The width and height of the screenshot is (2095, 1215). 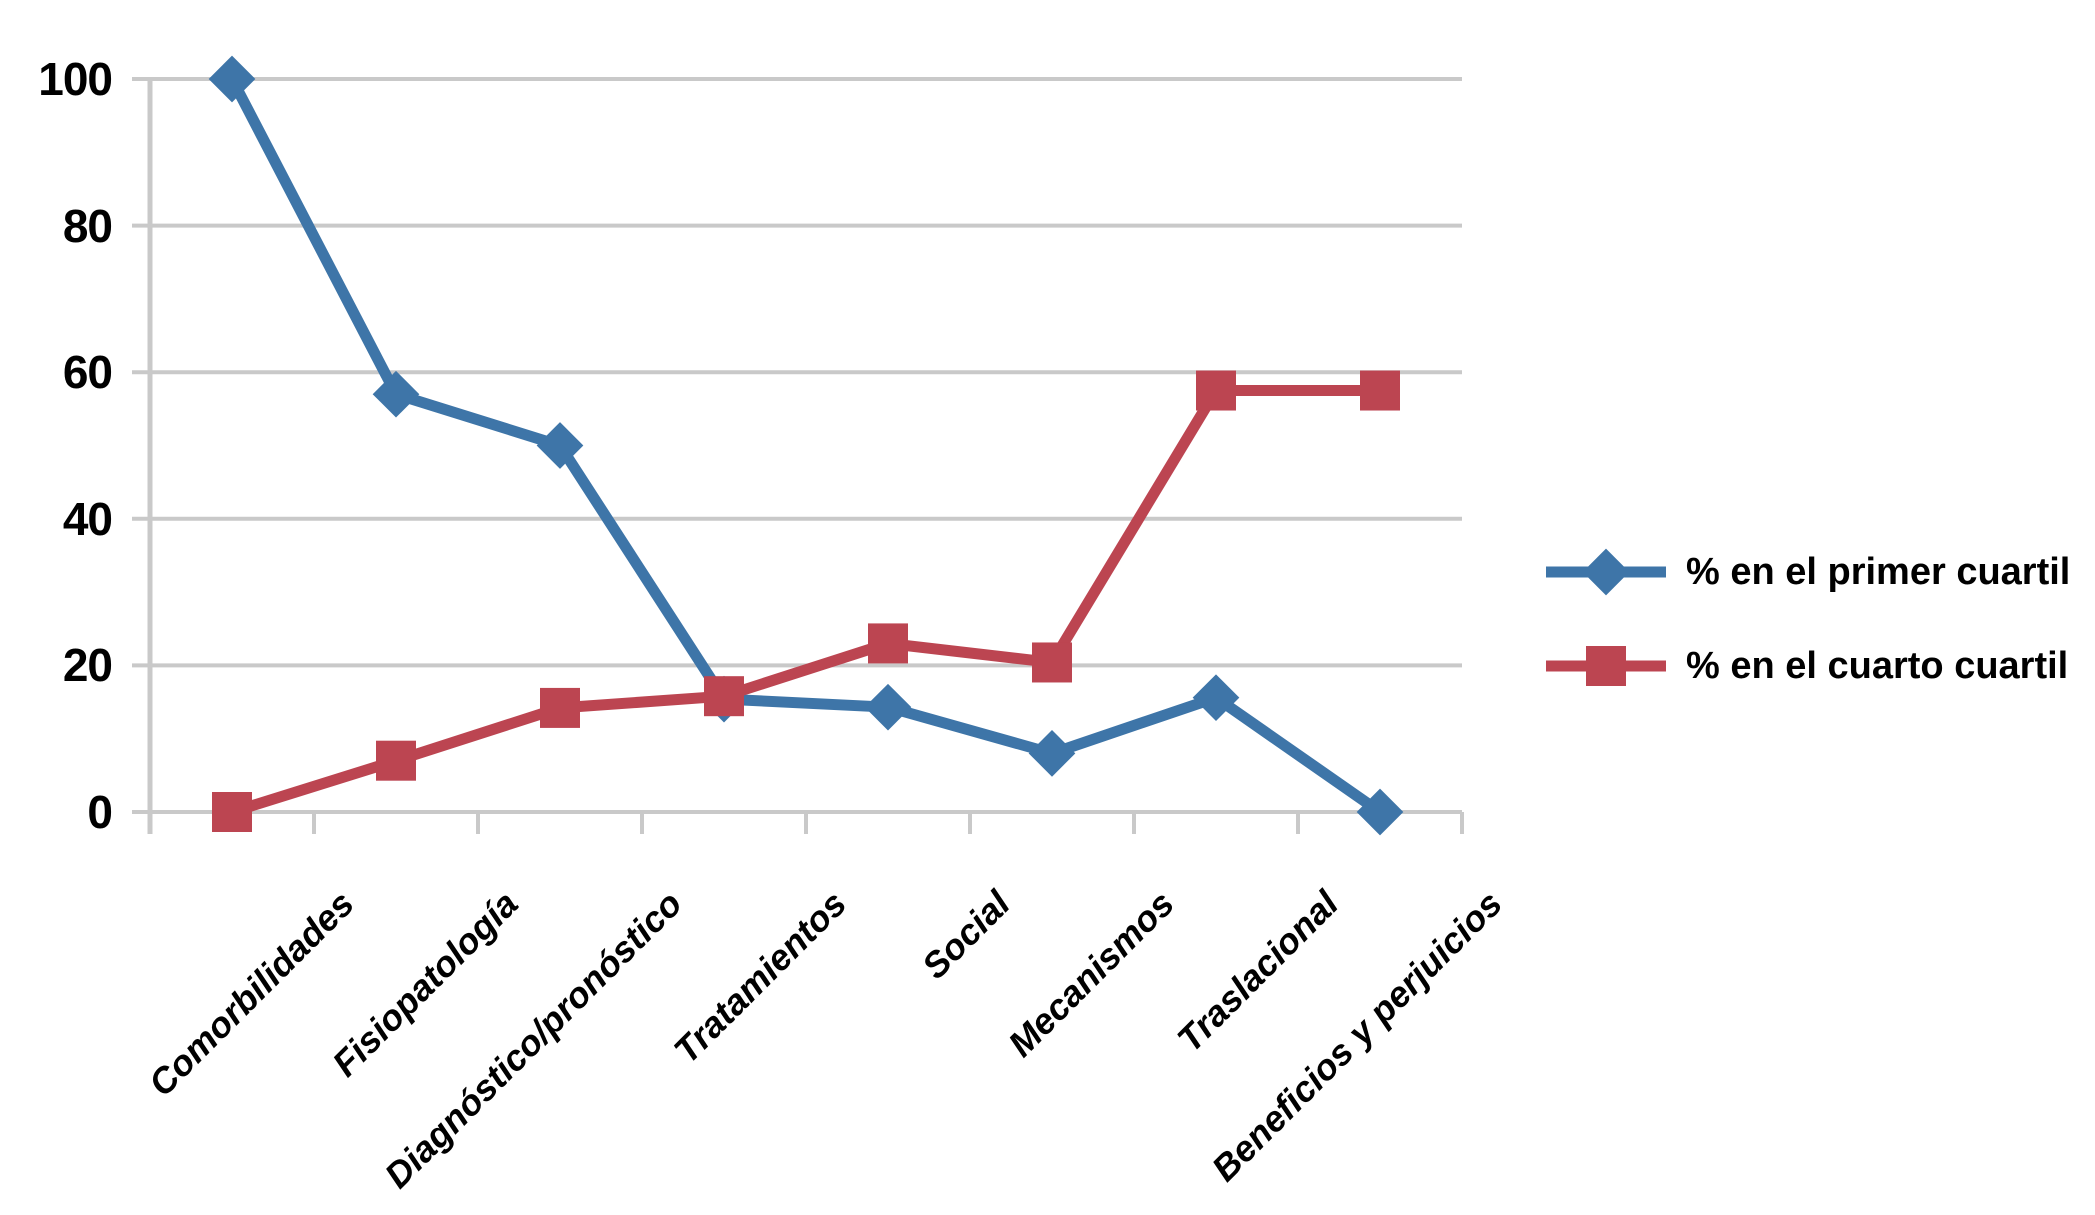 I want to click on legend-label: % en el primer cuartil, so click(x=1878, y=571).